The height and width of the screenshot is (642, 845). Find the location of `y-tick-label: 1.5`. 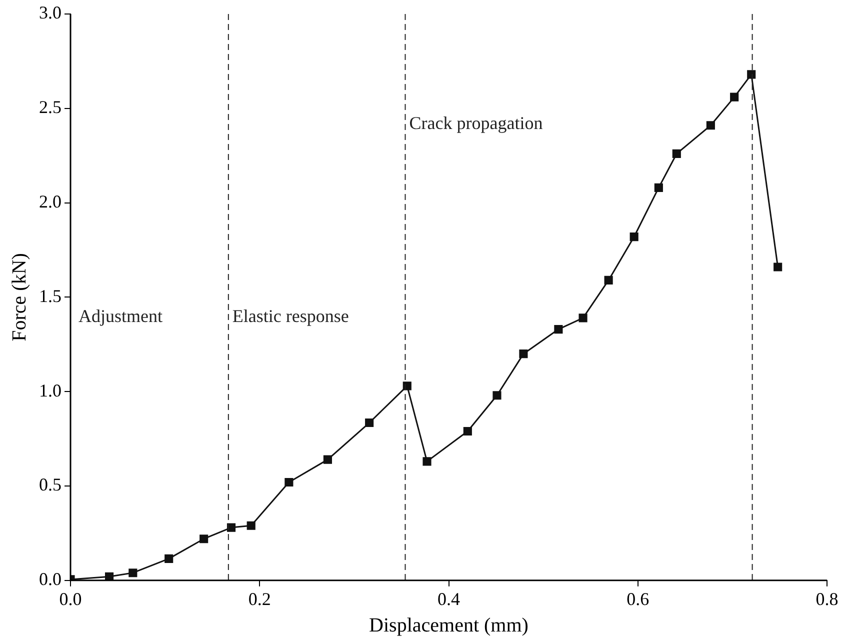

y-tick-label: 1.5 is located at coordinates (50, 296).